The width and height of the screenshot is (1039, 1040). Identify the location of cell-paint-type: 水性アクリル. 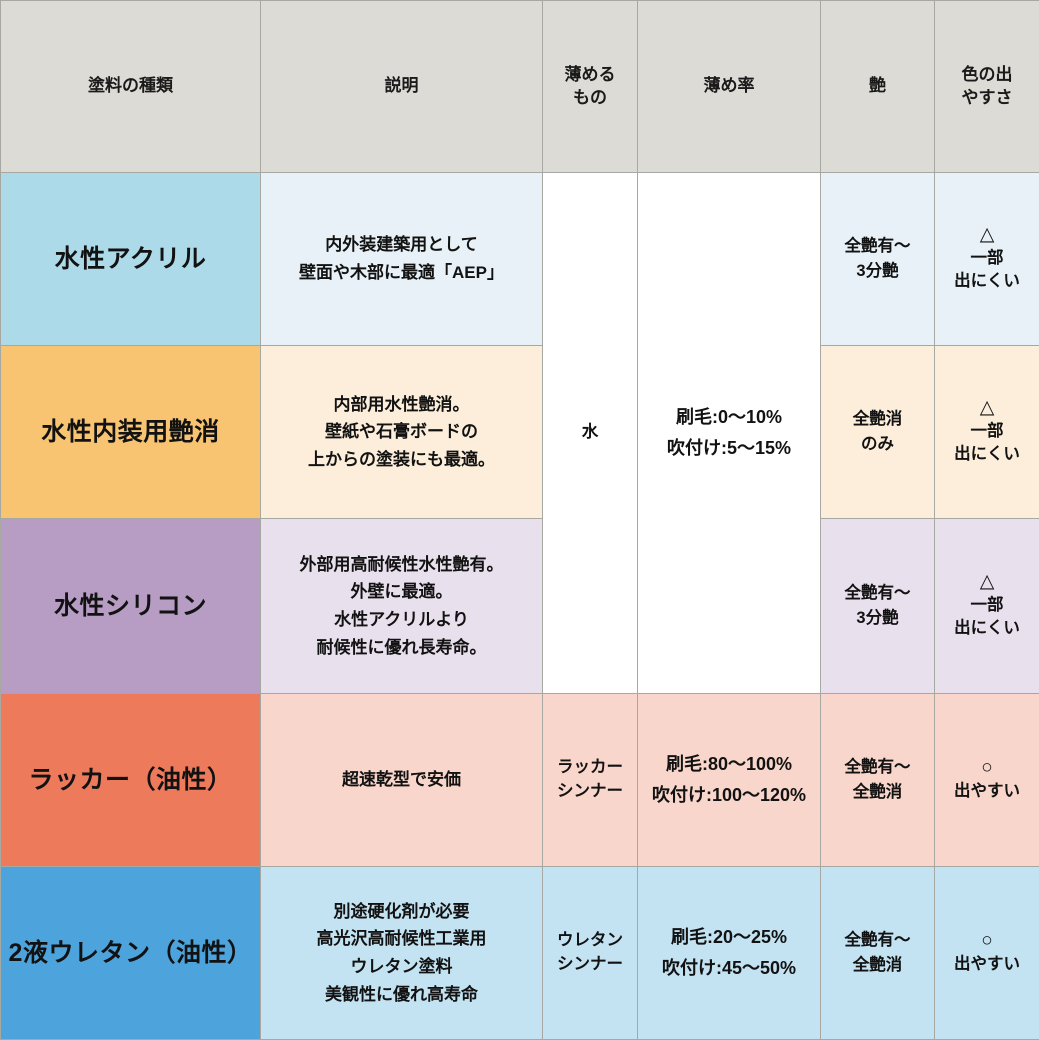
(131, 259).